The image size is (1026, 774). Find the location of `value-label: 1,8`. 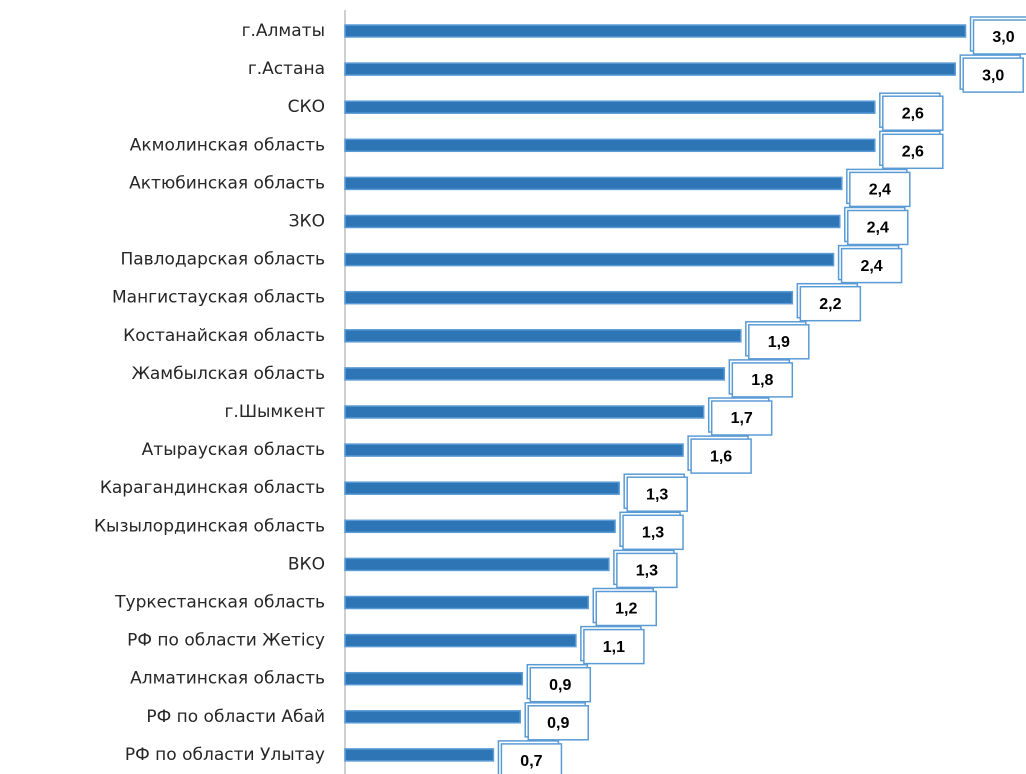

value-label: 1,8 is located at coordinates (762, 380).